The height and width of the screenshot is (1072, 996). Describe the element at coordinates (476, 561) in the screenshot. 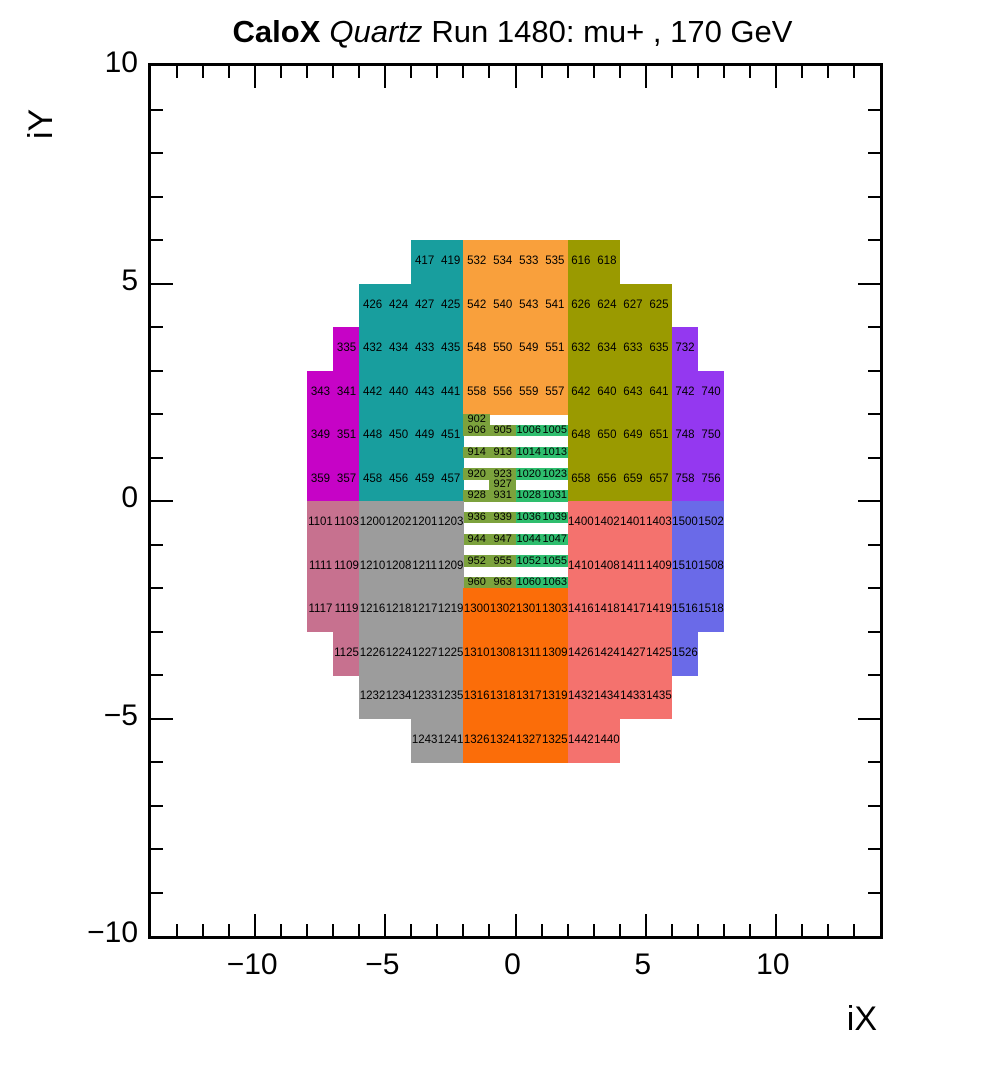

I see `detector-cell-952: 952` at that location.